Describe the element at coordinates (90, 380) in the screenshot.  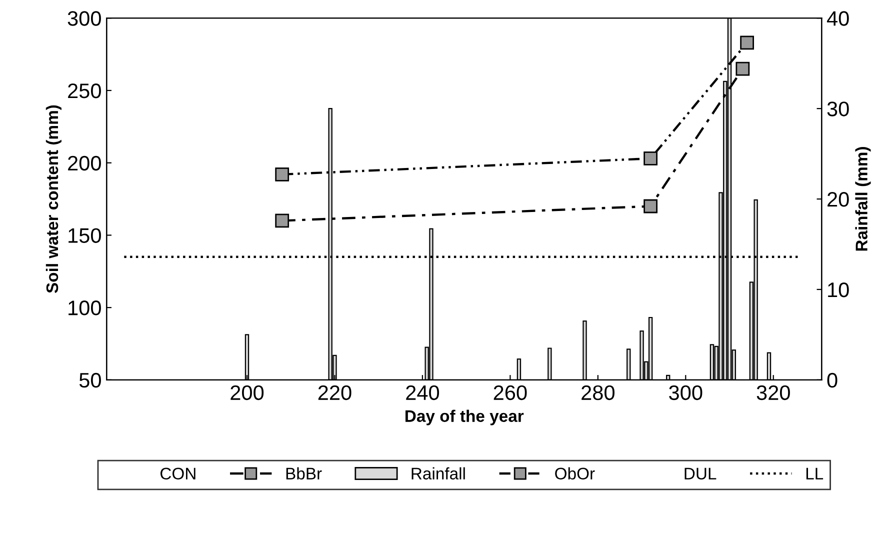
I see `y-tick-label: 50` at that location.